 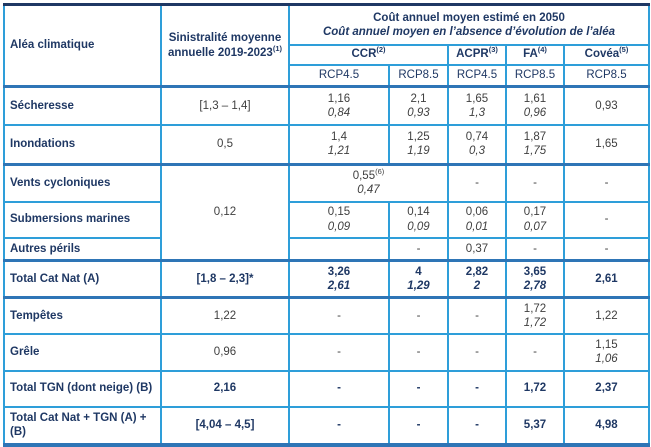 I want to click on value-cell: 1,65, so click(x=606, y=144).